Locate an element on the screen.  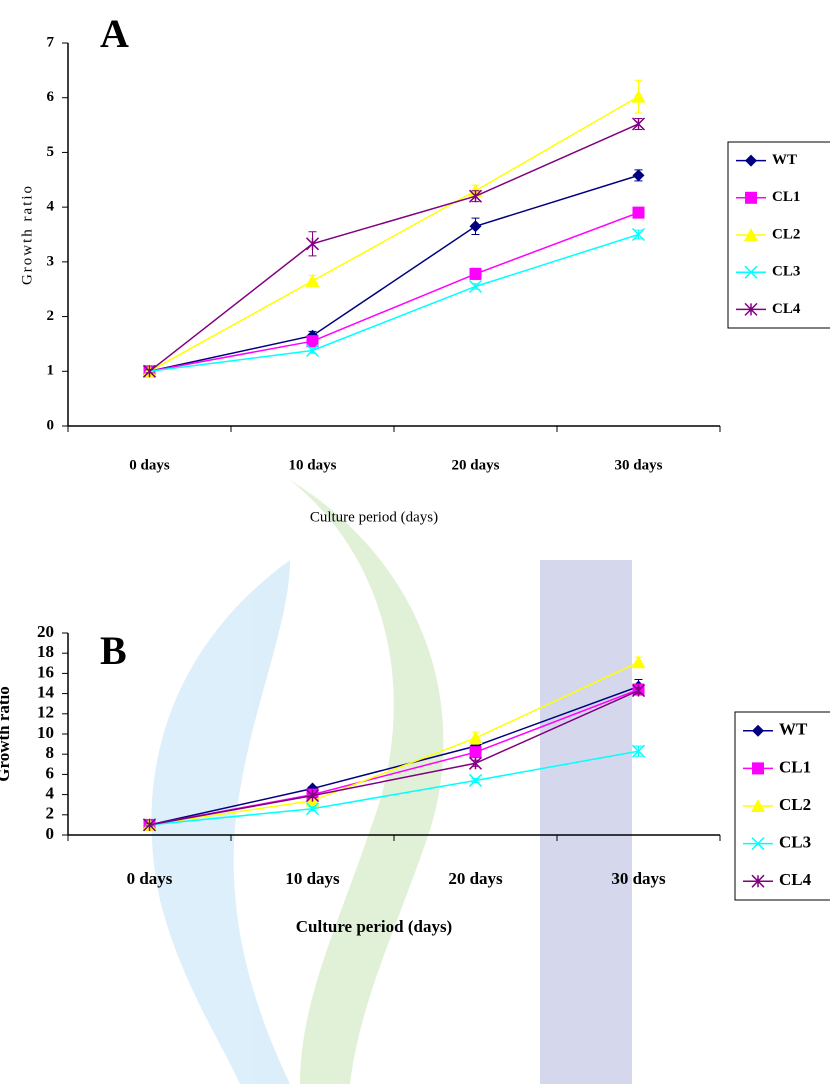
y-tick-label: 3 is located at coordinates (51, 261).